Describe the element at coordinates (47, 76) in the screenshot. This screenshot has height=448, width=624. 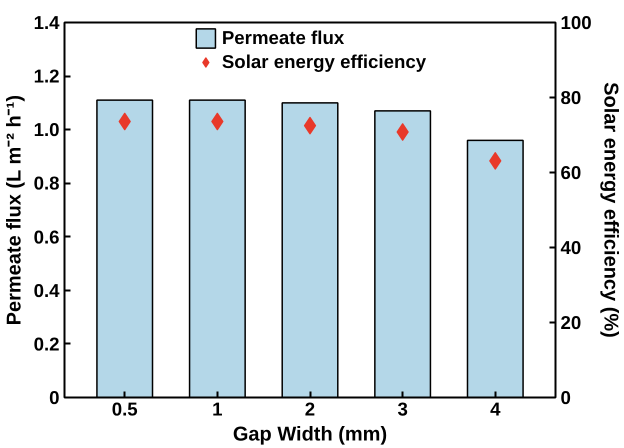
I see `y-tick-label: 1.2` at that location.